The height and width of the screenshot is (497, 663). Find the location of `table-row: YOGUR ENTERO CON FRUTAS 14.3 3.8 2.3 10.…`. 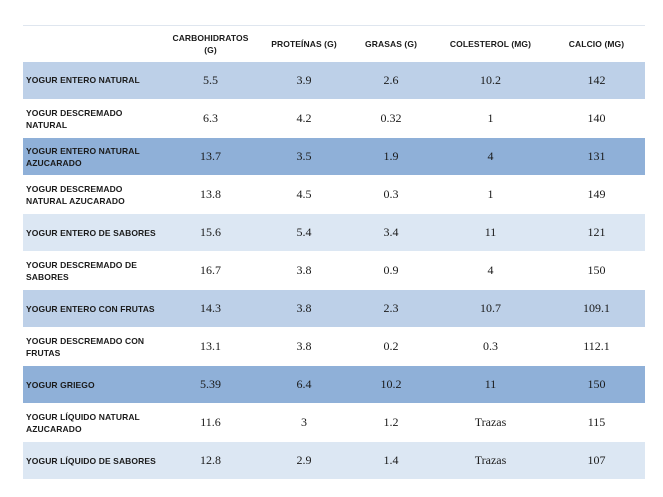

table-row: YOGUR ENTERO CON FRUTAS 14.3 3.8 2.3 10.… is located at coordinates (334, 308).